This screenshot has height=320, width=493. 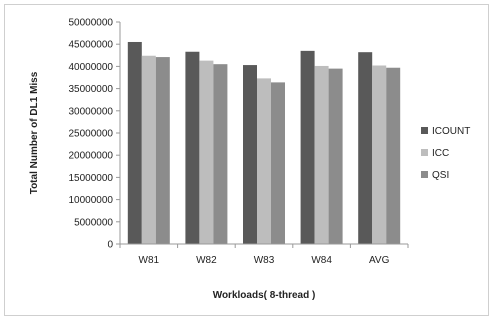 I want to click on bar-icc-w82, so click(x=206, y=152).